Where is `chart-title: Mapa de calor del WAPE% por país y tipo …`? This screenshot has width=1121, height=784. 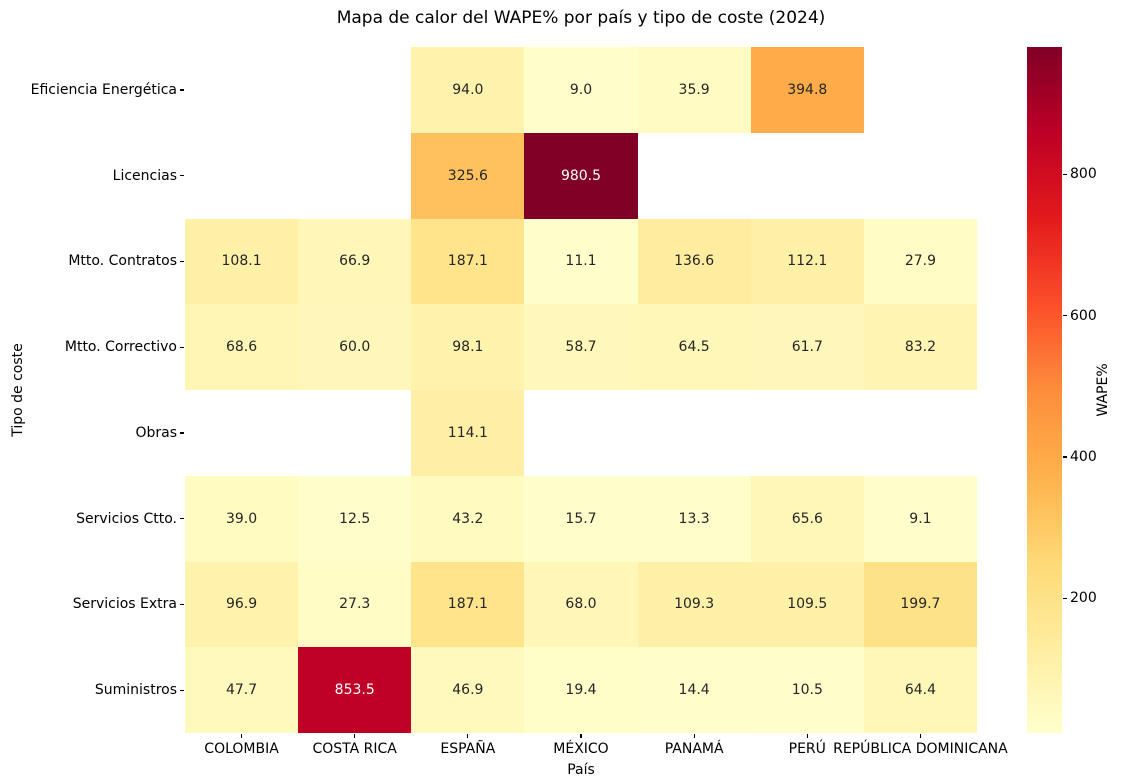 chart-title: Mapa de calor del WAPE% por país y tipo … is located at coordinates (581, 18).